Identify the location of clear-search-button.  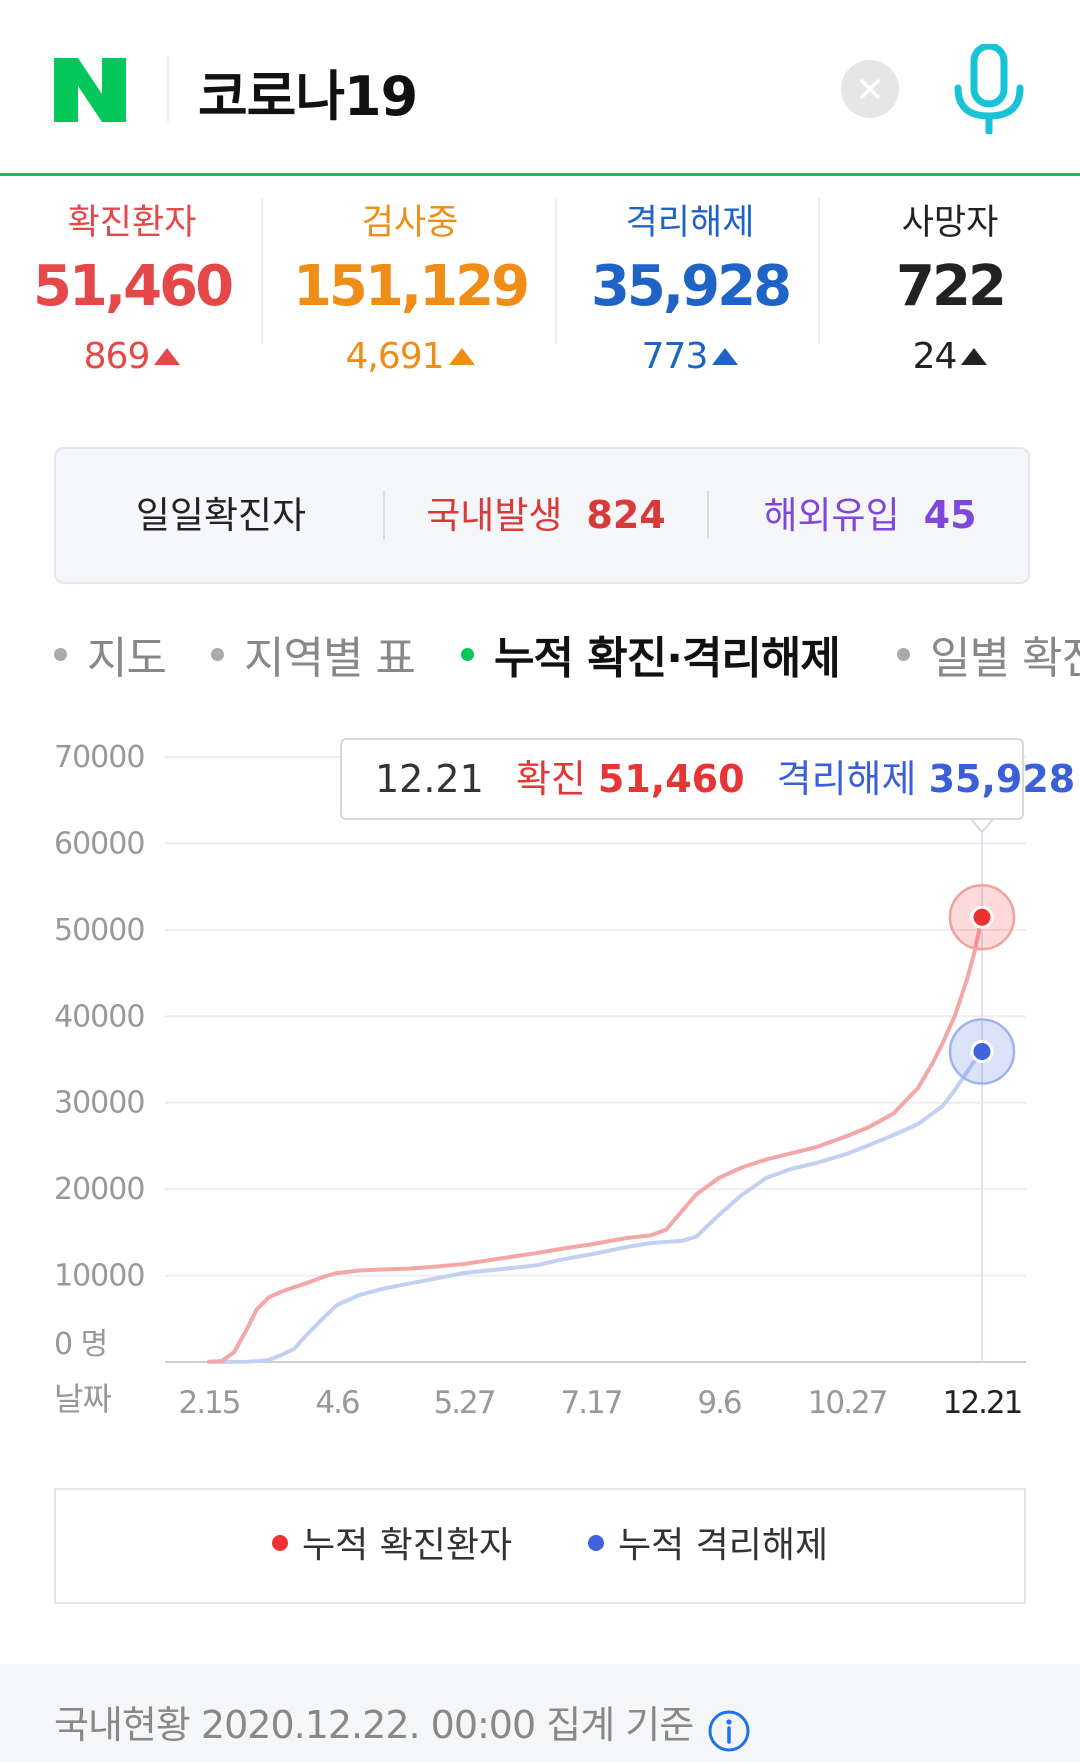
(870, 89).